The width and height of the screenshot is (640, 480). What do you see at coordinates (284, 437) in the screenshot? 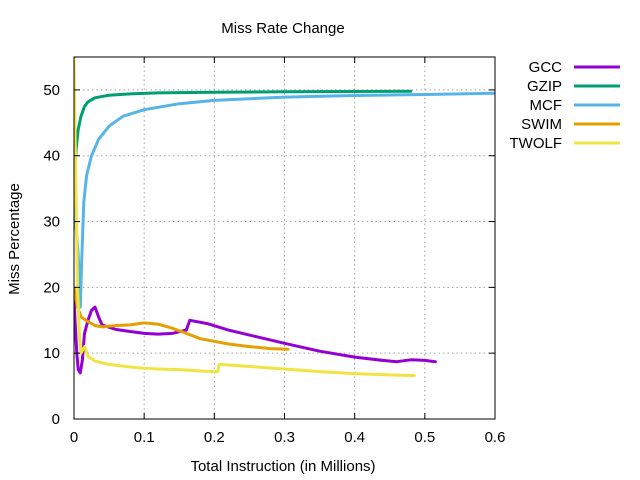
I see `x-tick-label: 0.3` at bounding box center [284, 437].